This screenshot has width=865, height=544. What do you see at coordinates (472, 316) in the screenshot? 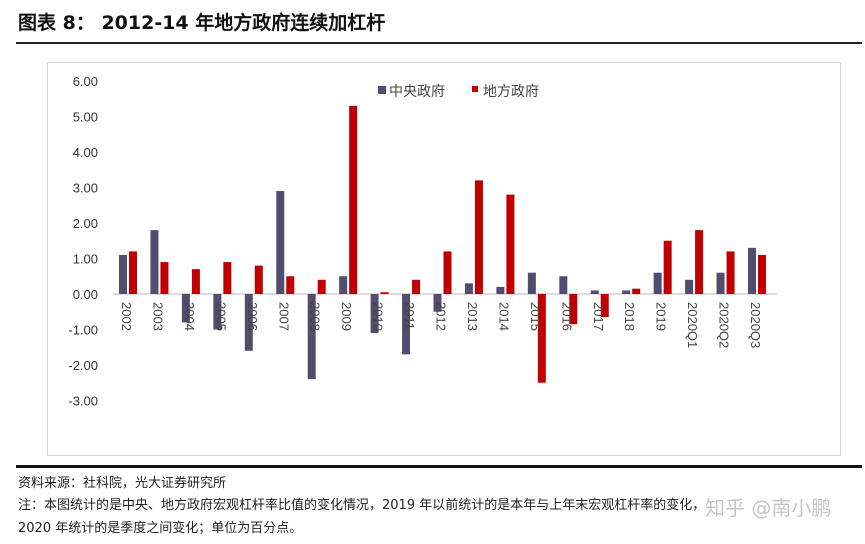
I see `x-tick-label: 2013` at bounding box center [472, 316].